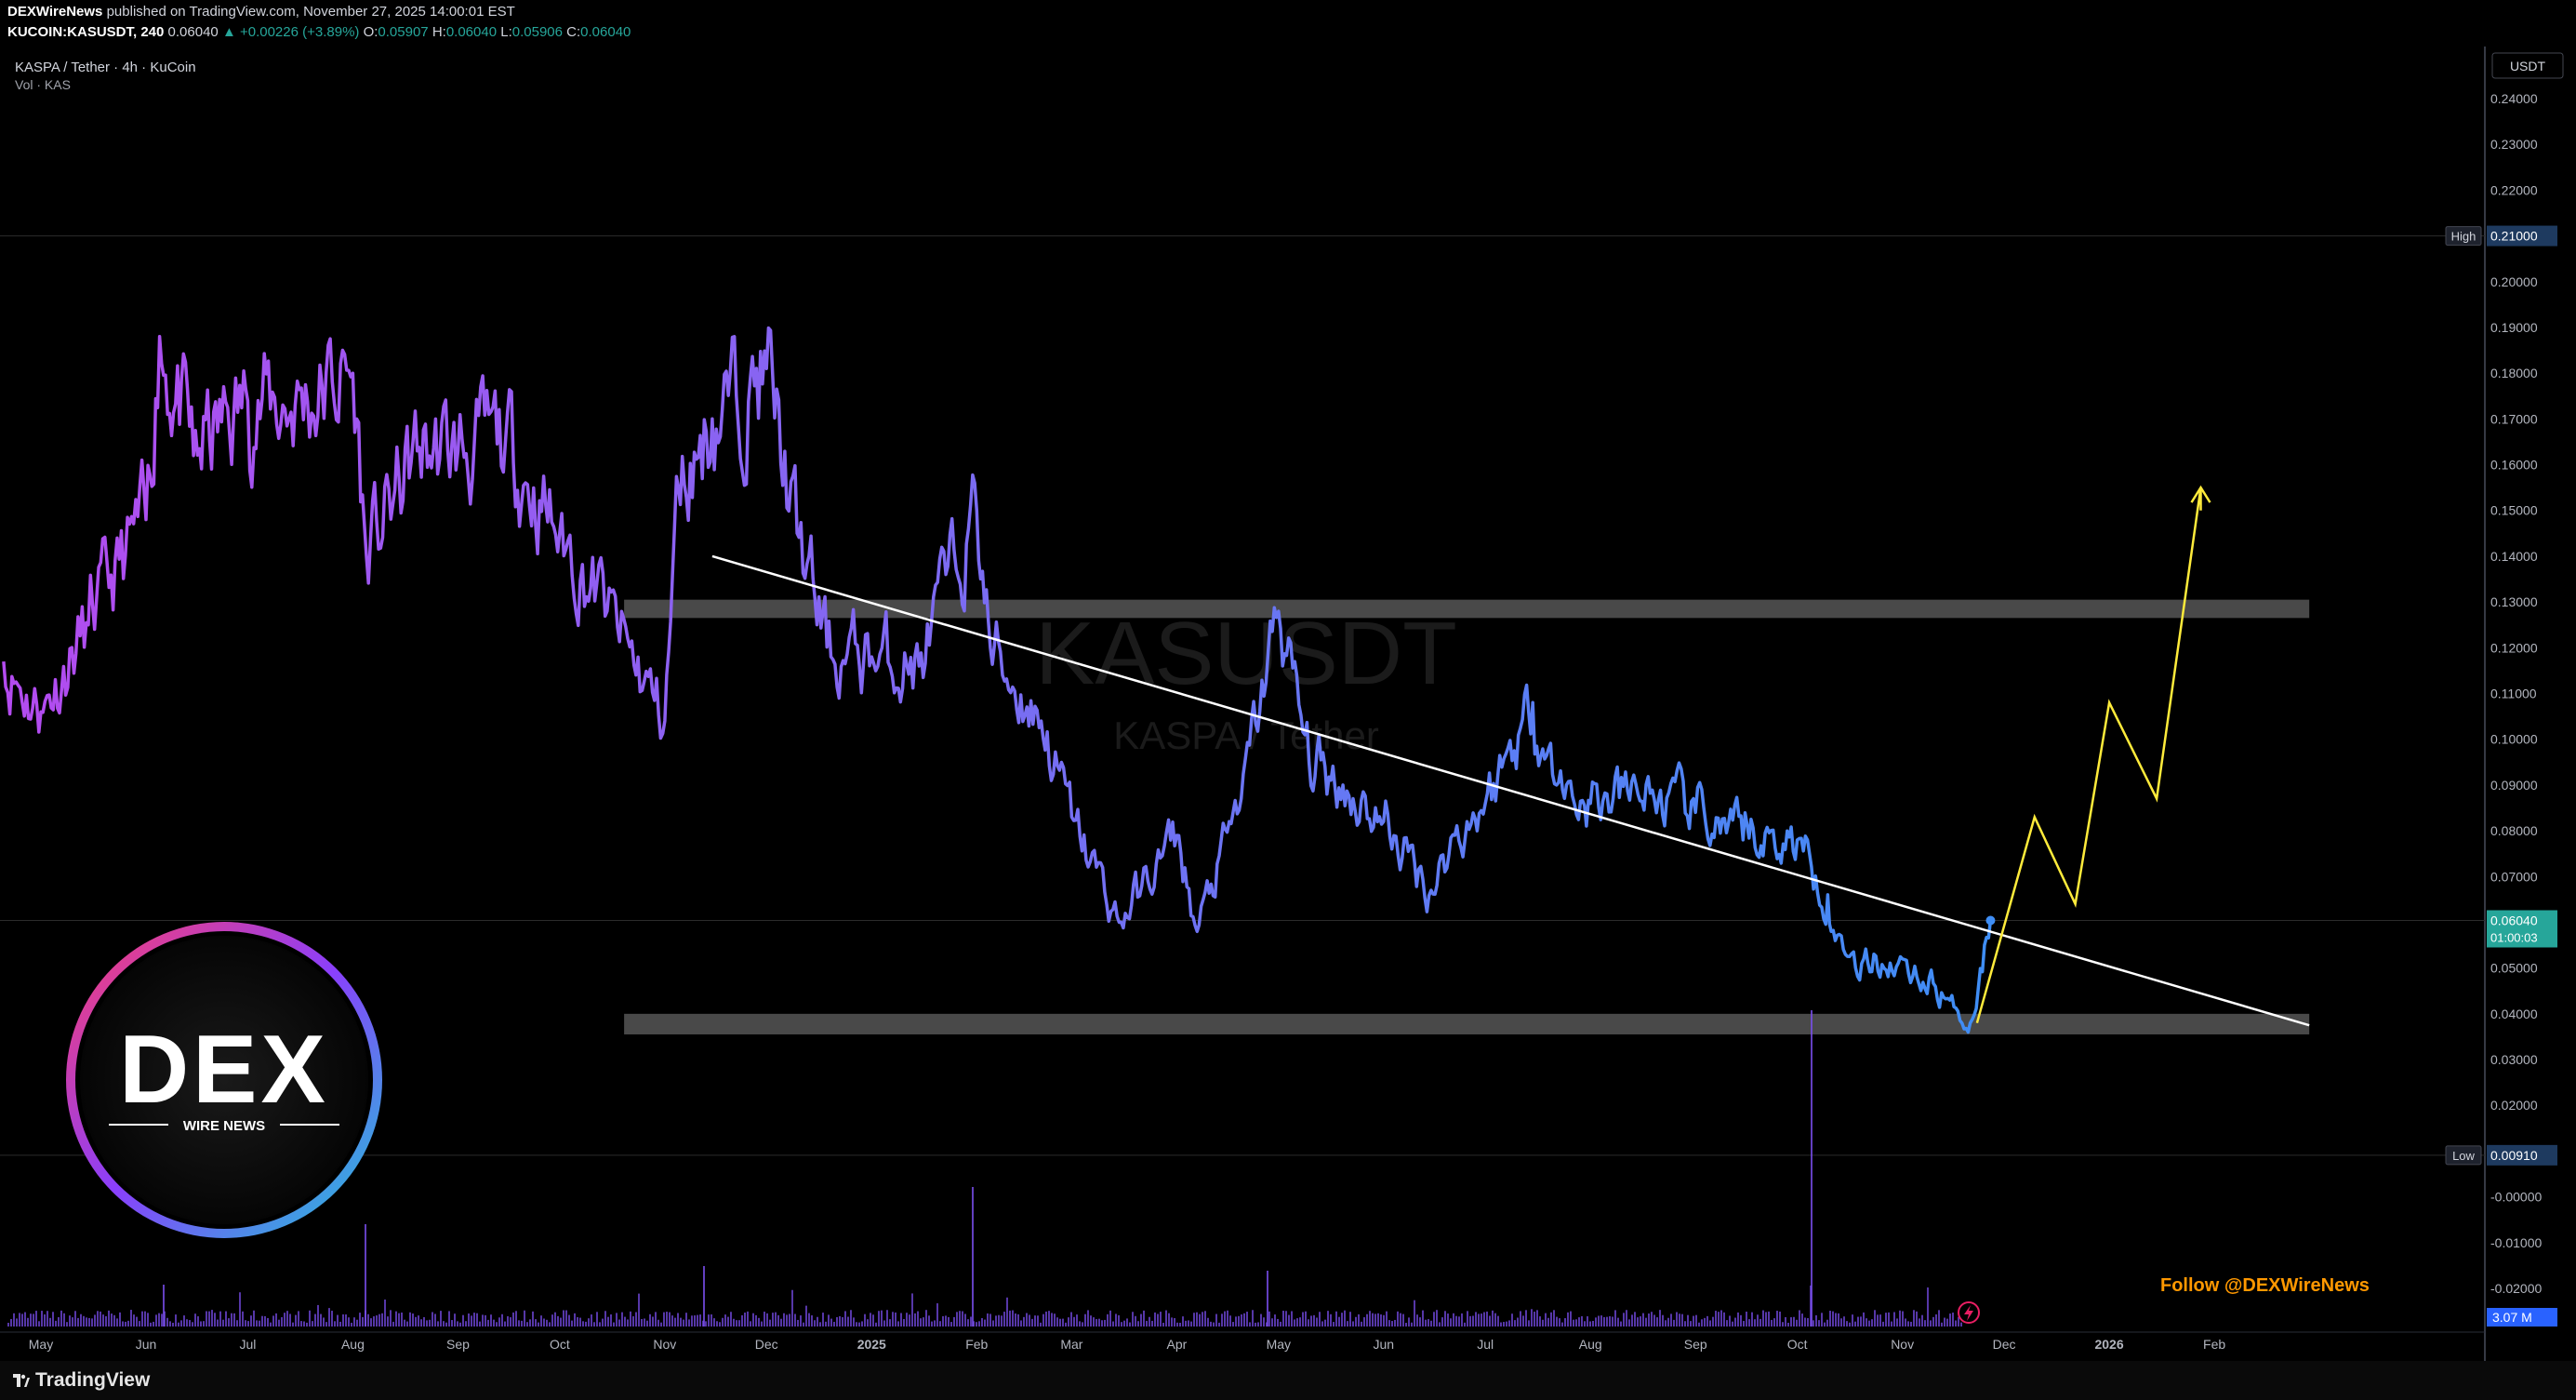  Describe the element at coordinates (1969, 1312) in the screenshot. I see `lightning-icon` at that location.